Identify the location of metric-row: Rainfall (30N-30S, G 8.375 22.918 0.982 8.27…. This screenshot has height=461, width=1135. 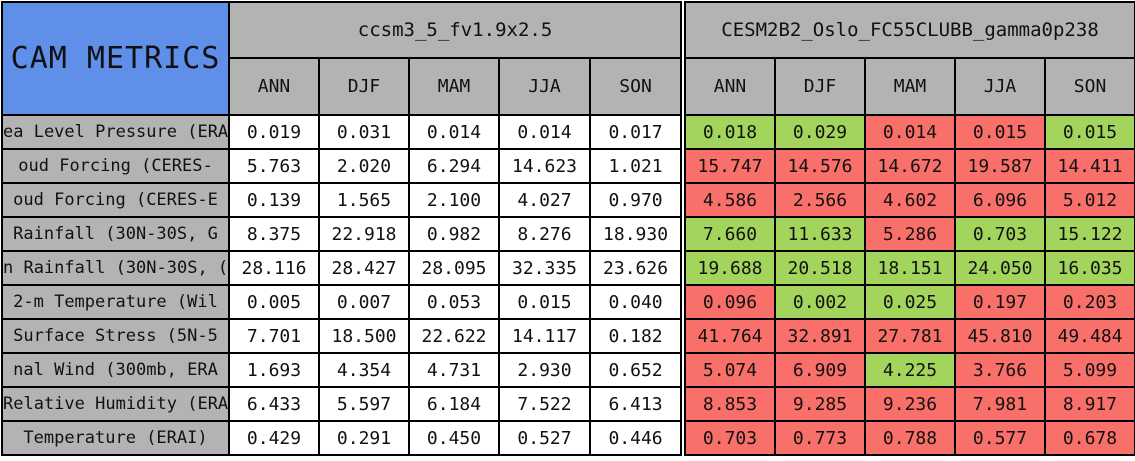
(342, 234).